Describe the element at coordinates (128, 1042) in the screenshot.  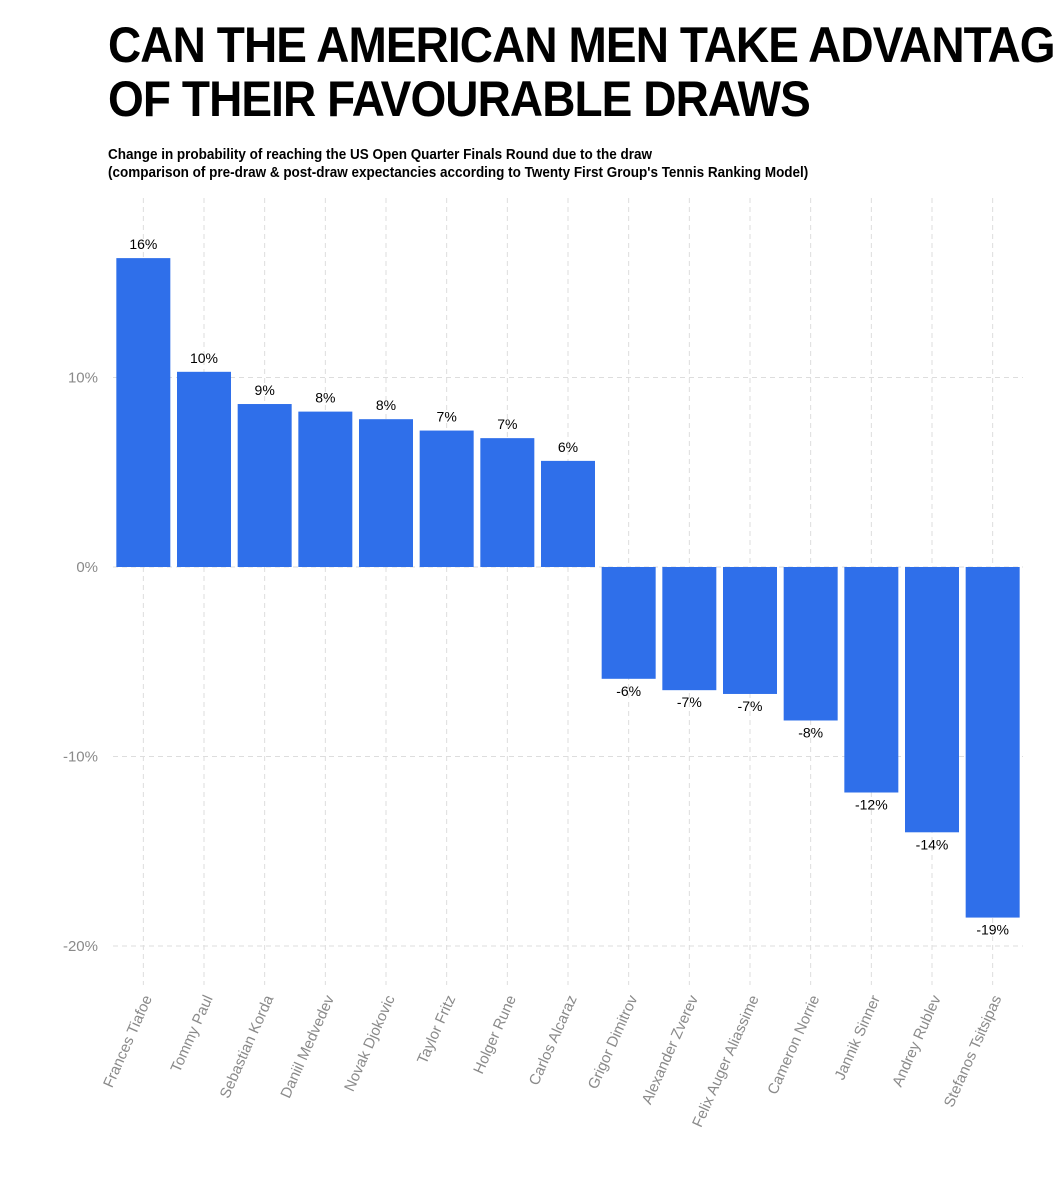
I see `x-tick-label: Frances Tiafoe` at that location.